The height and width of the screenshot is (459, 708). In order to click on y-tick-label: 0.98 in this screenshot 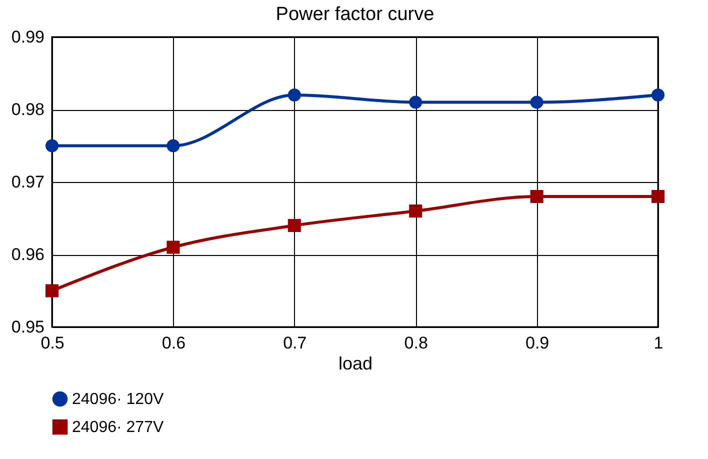, I will do `click(27, 109)`.